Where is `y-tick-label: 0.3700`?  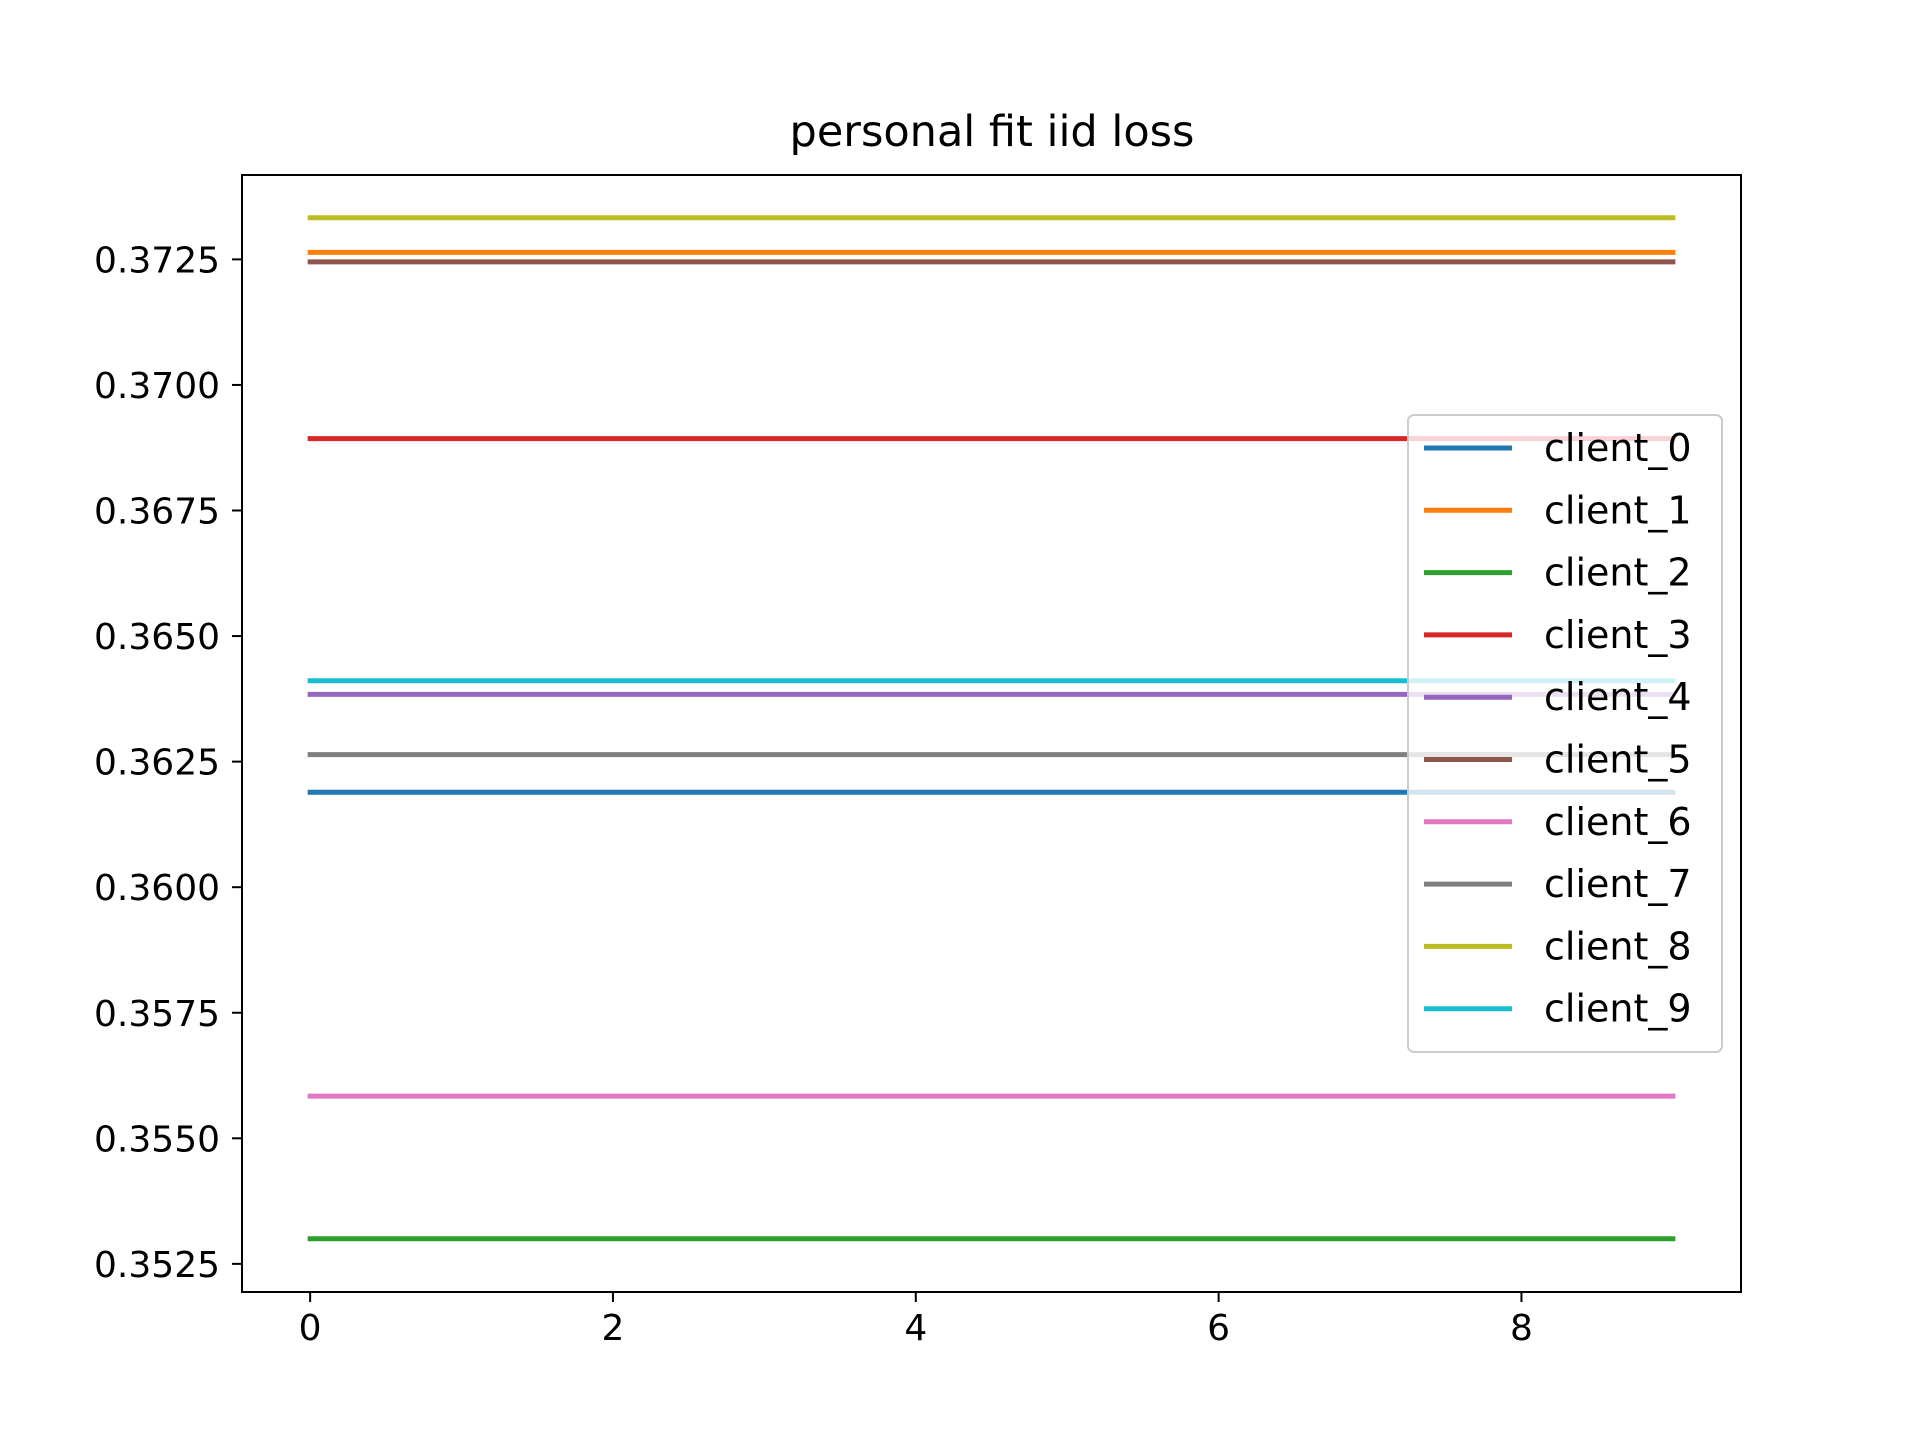
y-tick-label: 0.3700 is located at coordinates (157, 386).